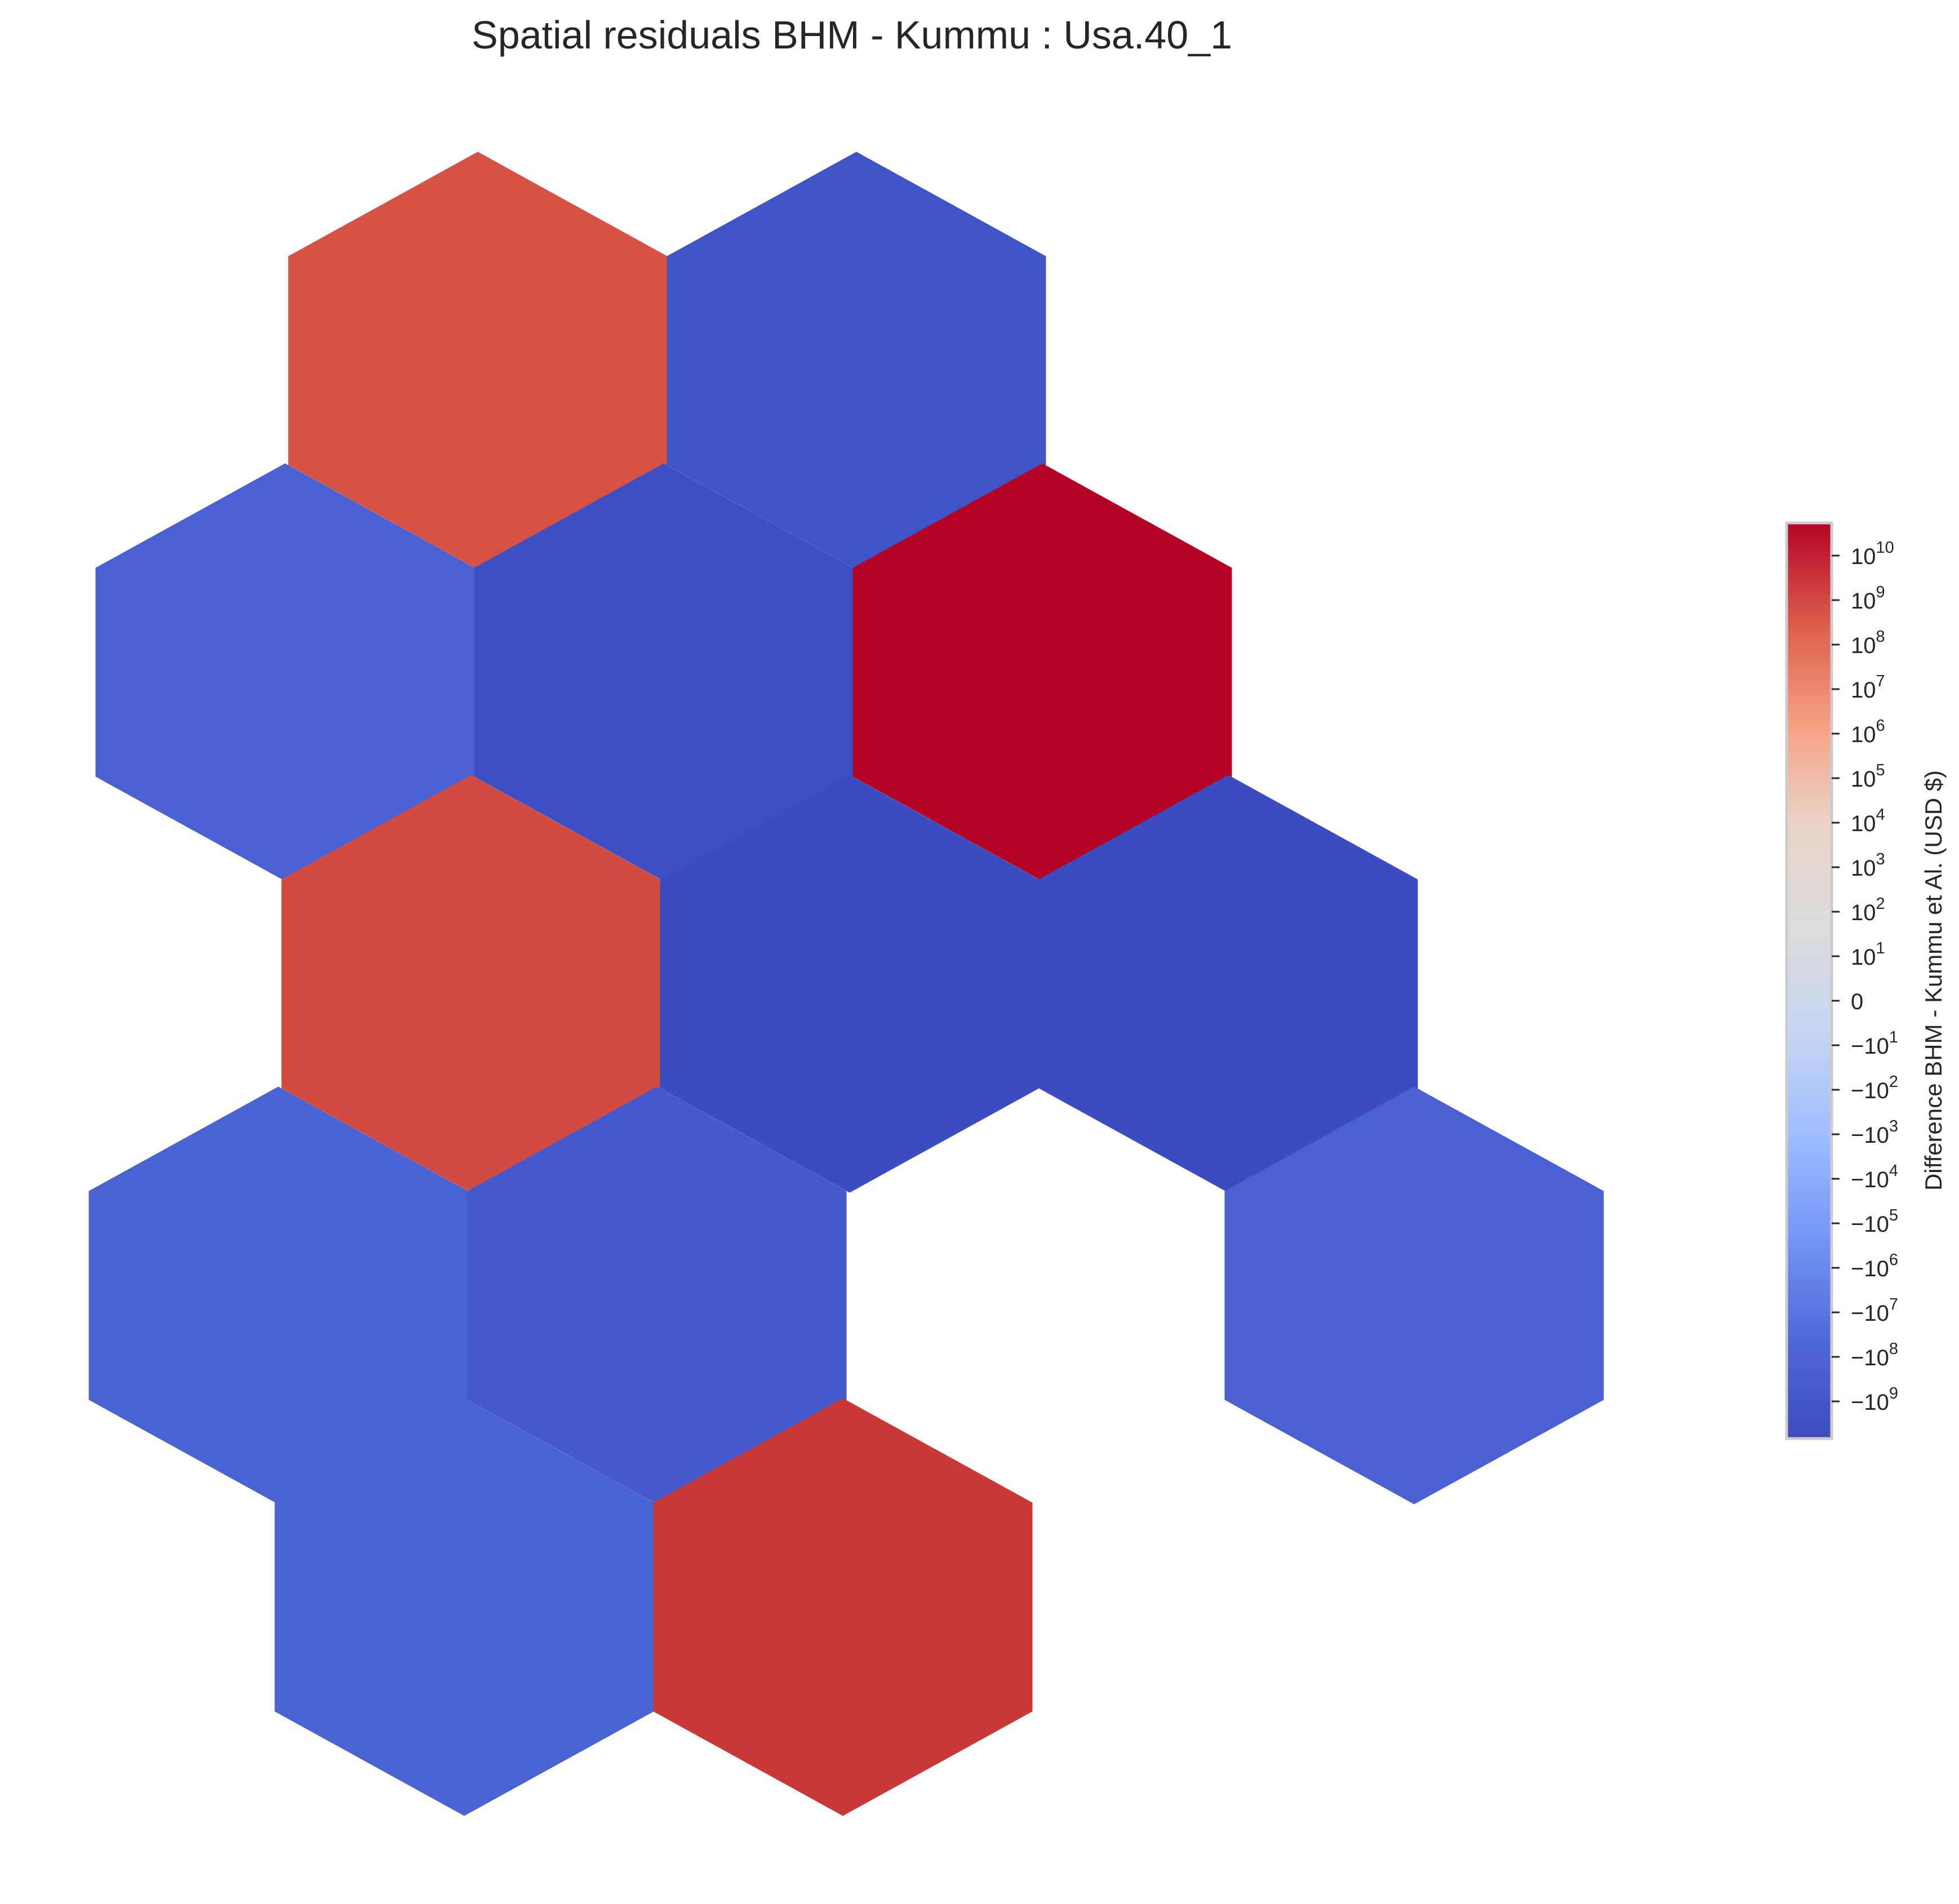  Describe the element at coordinates (1874, 1088) in the screenshot. I see `colorbar-tick-label: −102` at that location.